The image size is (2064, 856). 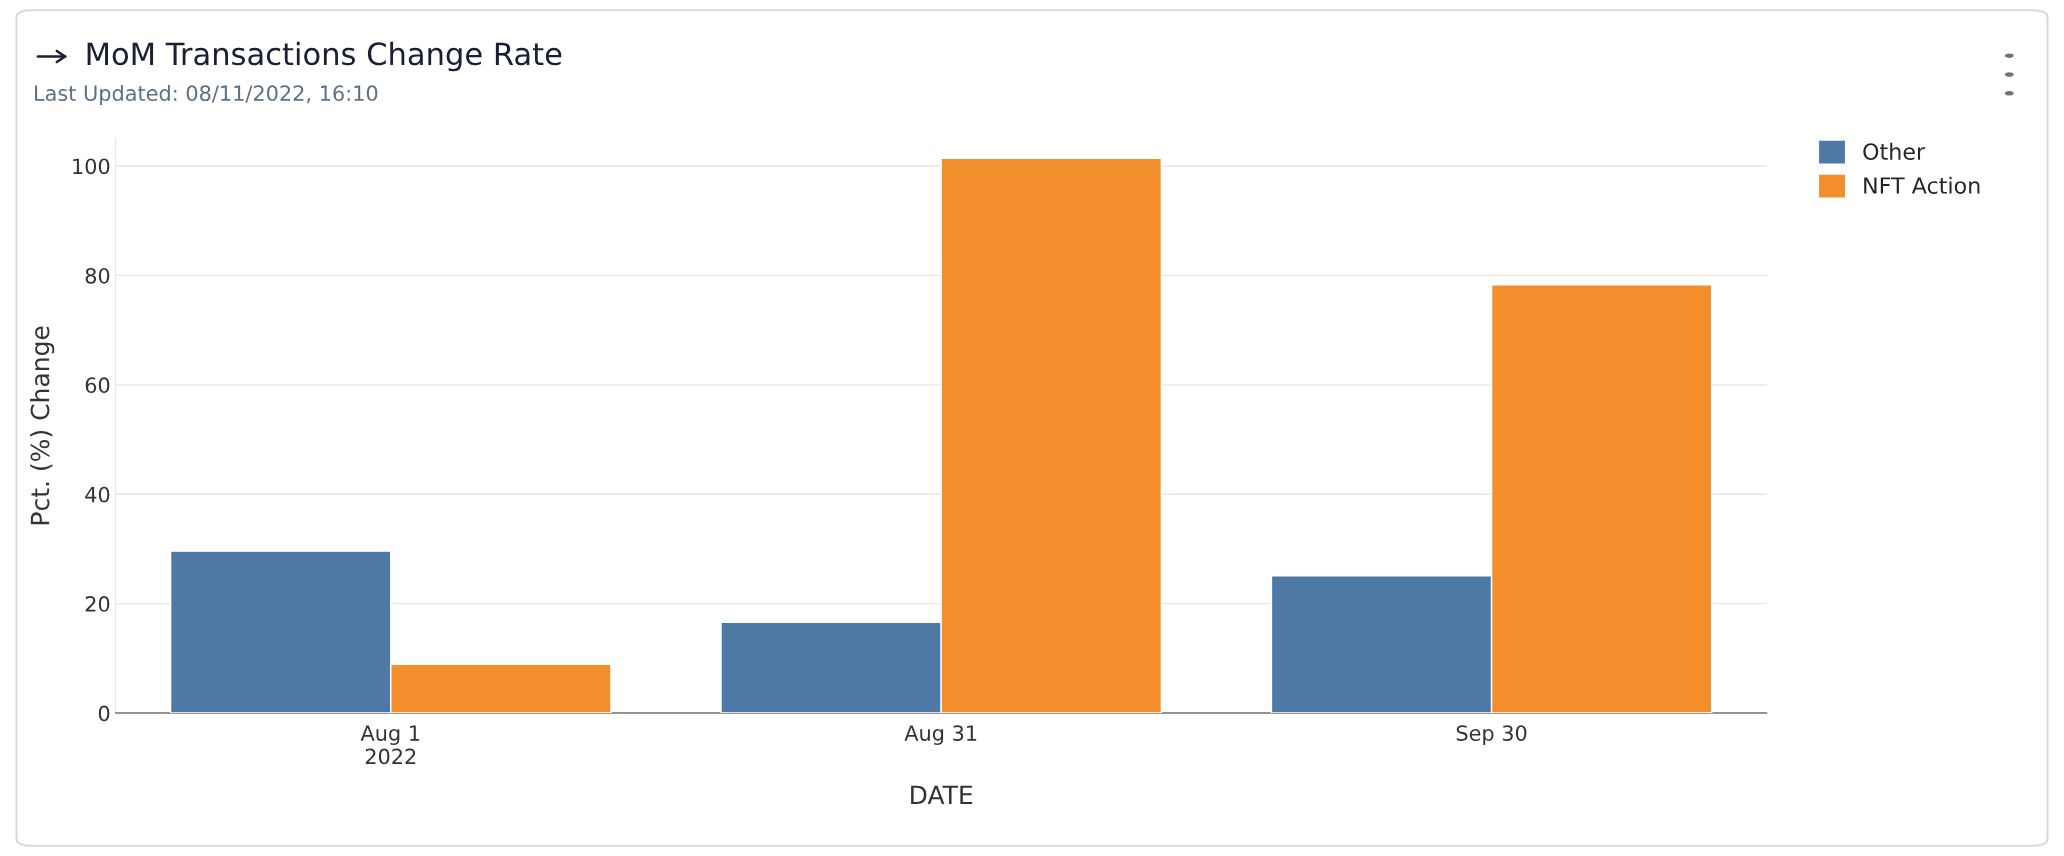 I want to click on x-axis-title: DATE, so click(x=942, y=795).